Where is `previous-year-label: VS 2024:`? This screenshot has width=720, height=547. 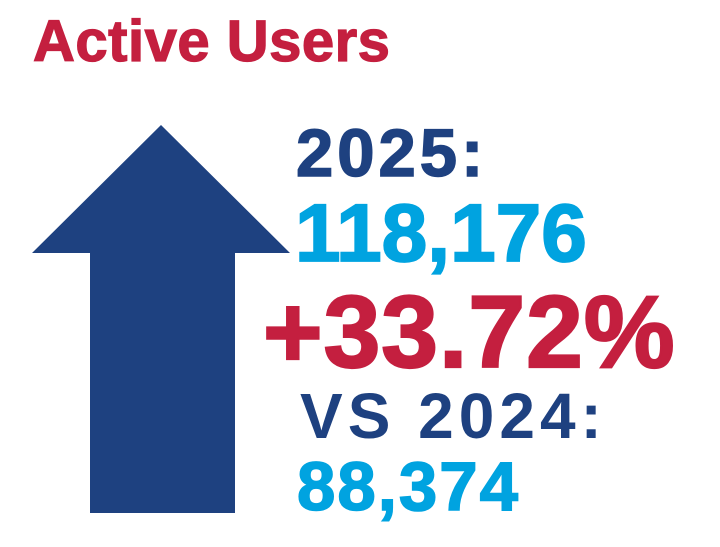 previous-year-label: VS 2024: is located at coordinates (453, 416).